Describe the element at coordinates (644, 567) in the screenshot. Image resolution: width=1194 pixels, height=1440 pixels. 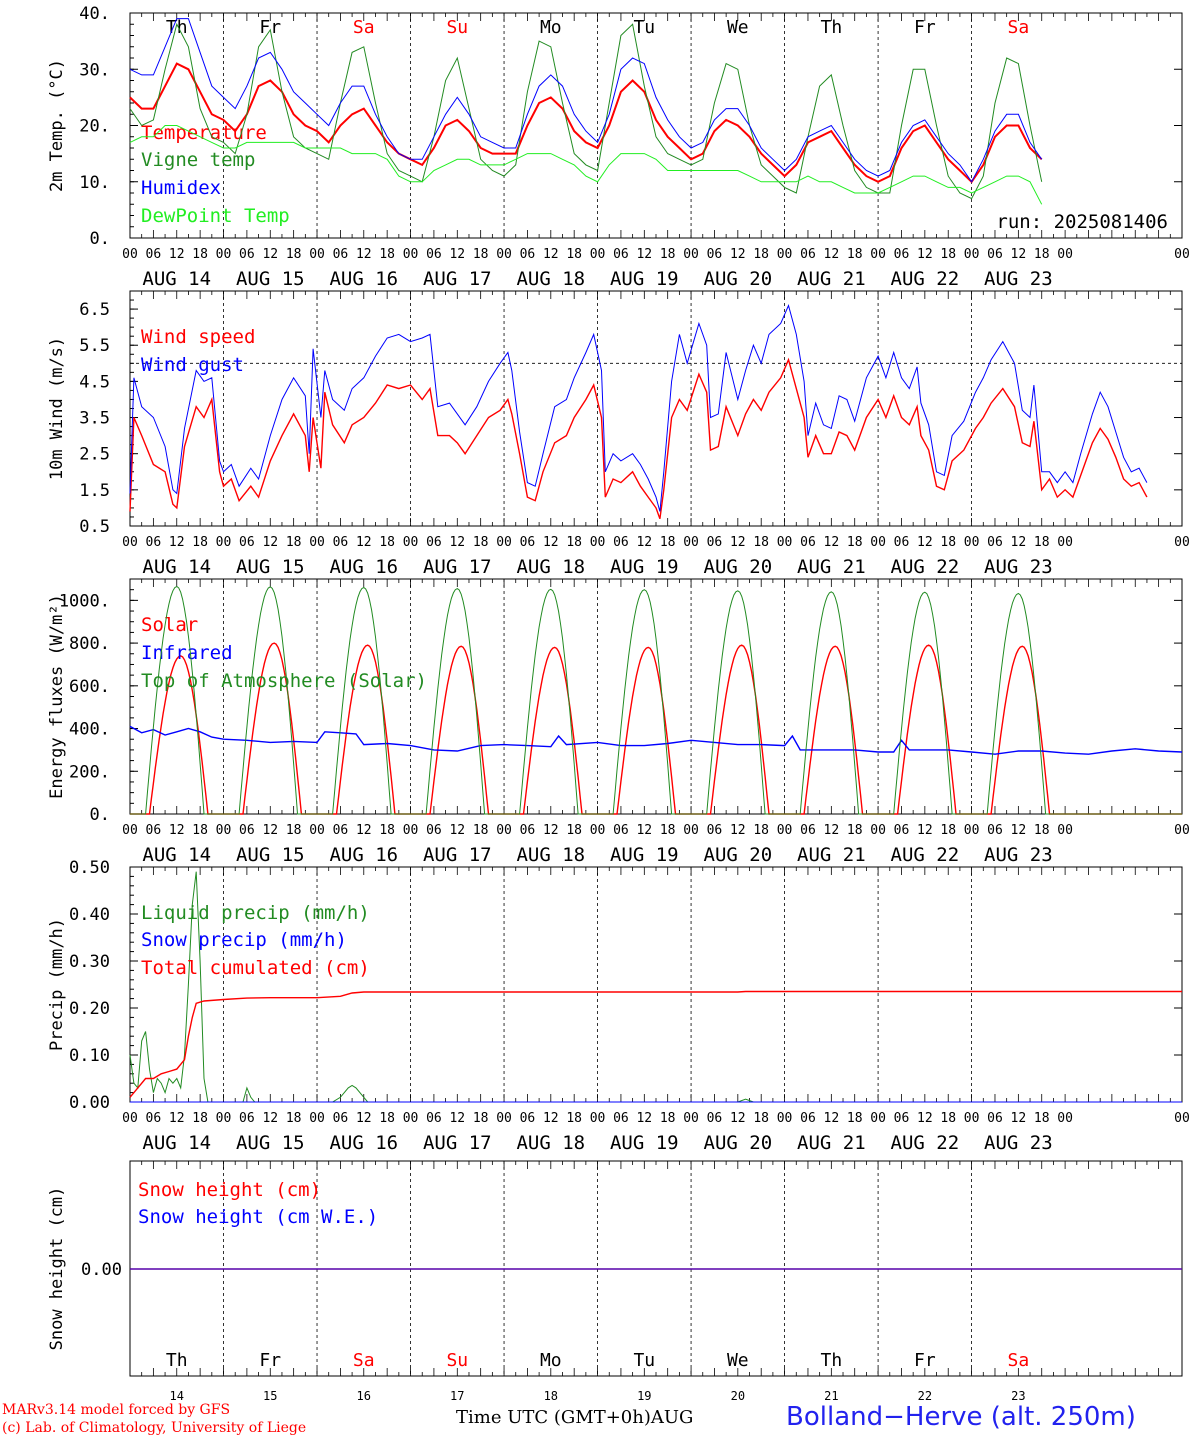
I see `wind-date-label: AUG 19` at that location.